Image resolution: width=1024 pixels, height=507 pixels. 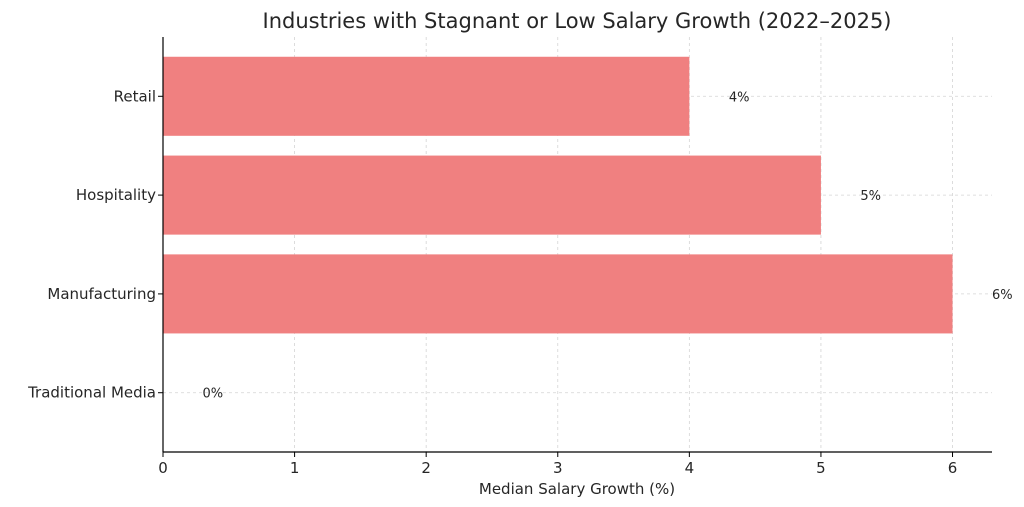 I want to click on x-tick-label: 4, so click(x=690, y=468).